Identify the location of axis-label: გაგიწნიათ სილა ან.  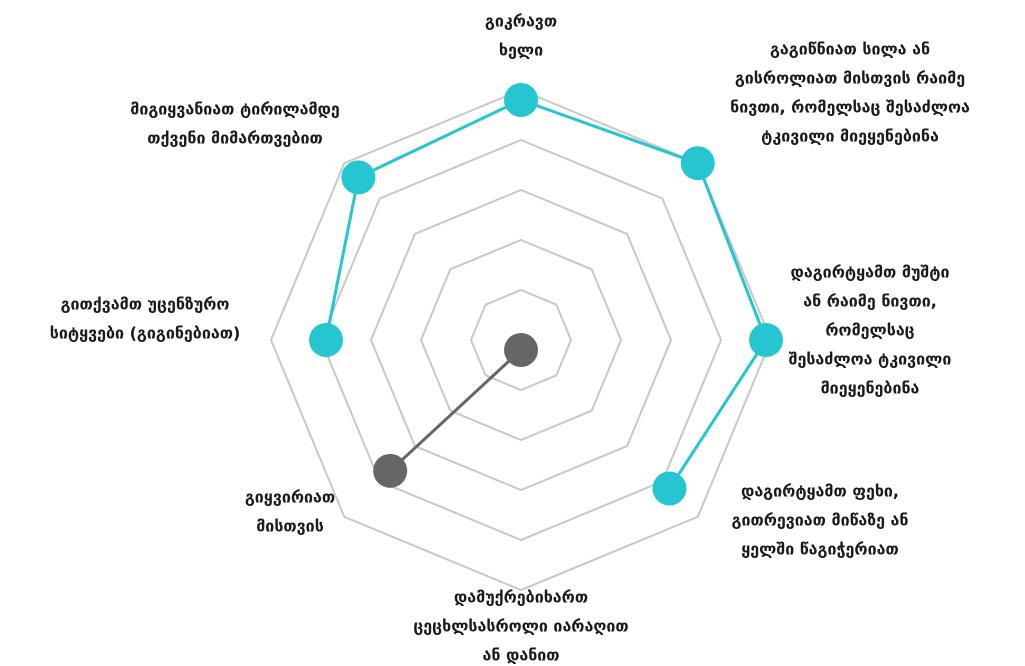
(850, 49).